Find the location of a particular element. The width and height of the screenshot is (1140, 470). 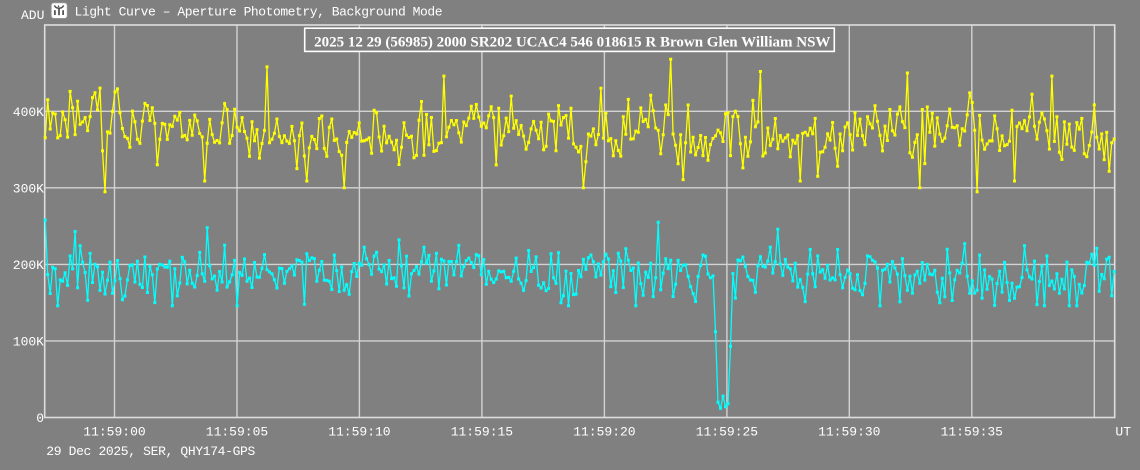

svg-text: 11:59:15 is located at coordinates (482, 432).